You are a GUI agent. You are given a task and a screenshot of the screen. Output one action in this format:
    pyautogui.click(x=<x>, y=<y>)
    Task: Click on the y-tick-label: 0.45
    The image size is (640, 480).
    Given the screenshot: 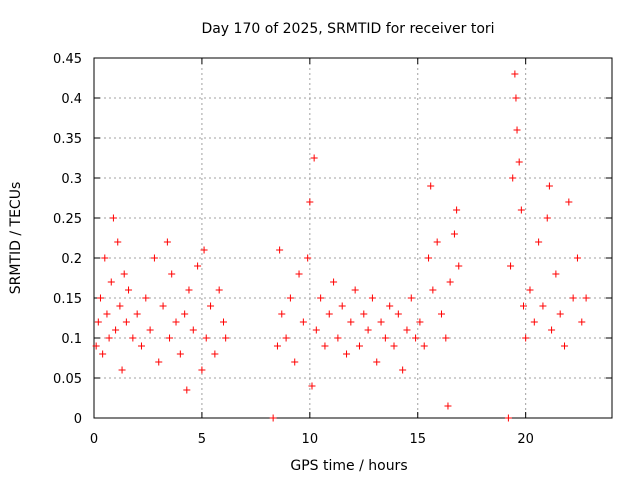 What is the action you would take?
    pyautogui.click(x=67, y=59)
    